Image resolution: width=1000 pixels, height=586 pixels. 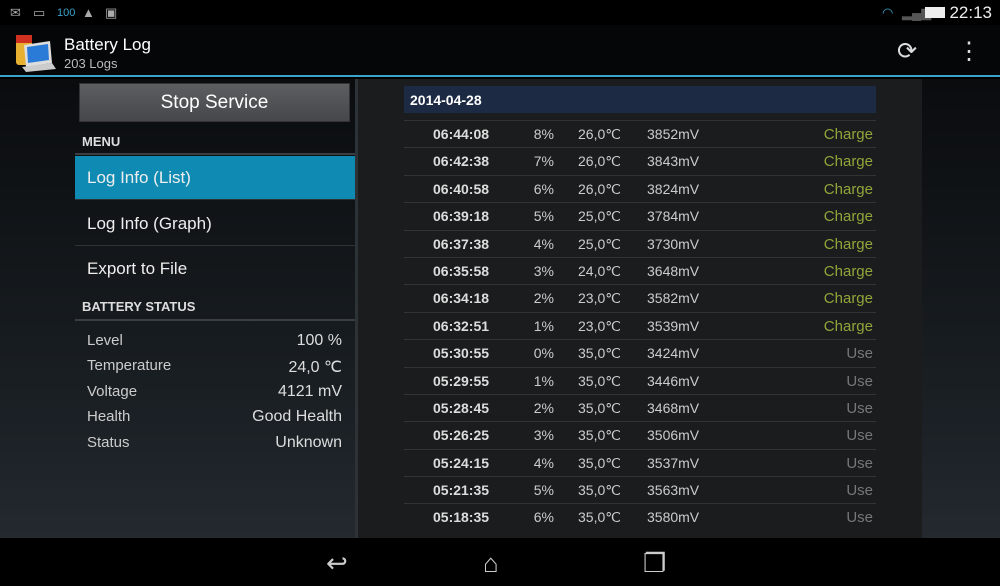 I want to click on log-time: 06:44:08, so click(x=461, y=134).